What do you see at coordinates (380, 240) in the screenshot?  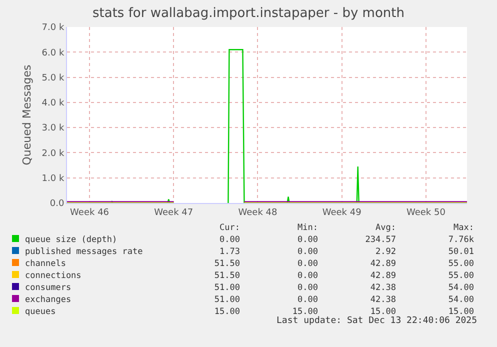 I see `text: 234.57` at bounding box center [380, 240].